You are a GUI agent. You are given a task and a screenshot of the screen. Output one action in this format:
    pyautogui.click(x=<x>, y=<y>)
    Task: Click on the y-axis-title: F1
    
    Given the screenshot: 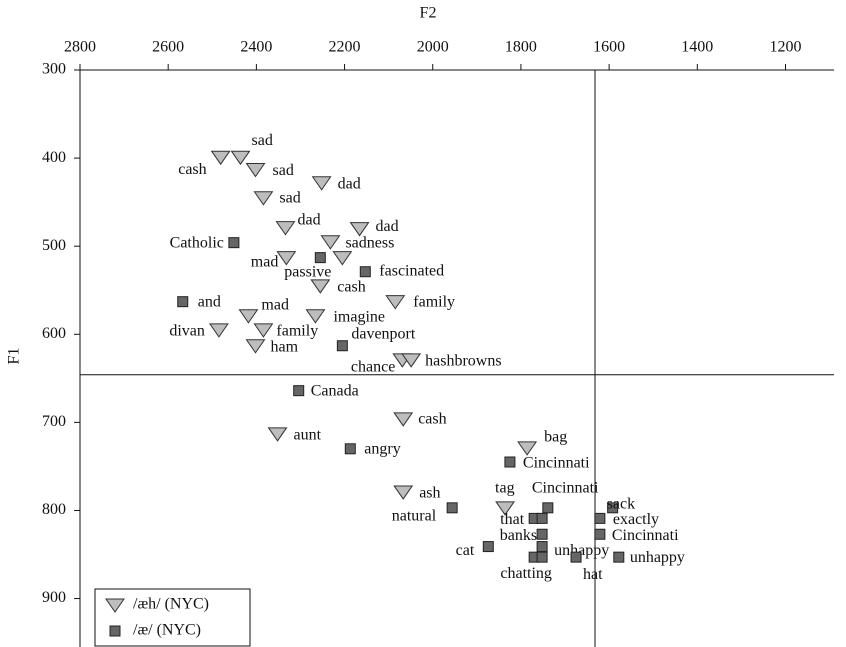 What is the action you would take?
    pyautogui.click(x=14, y=356)
    